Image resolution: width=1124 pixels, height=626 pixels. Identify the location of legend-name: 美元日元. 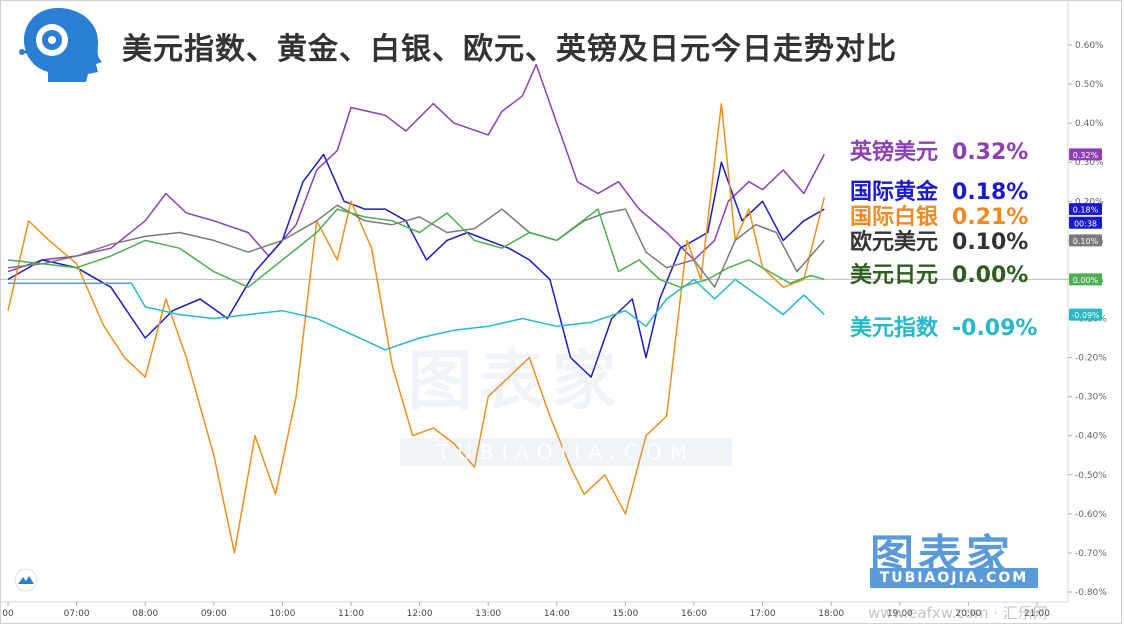
(894, 275).